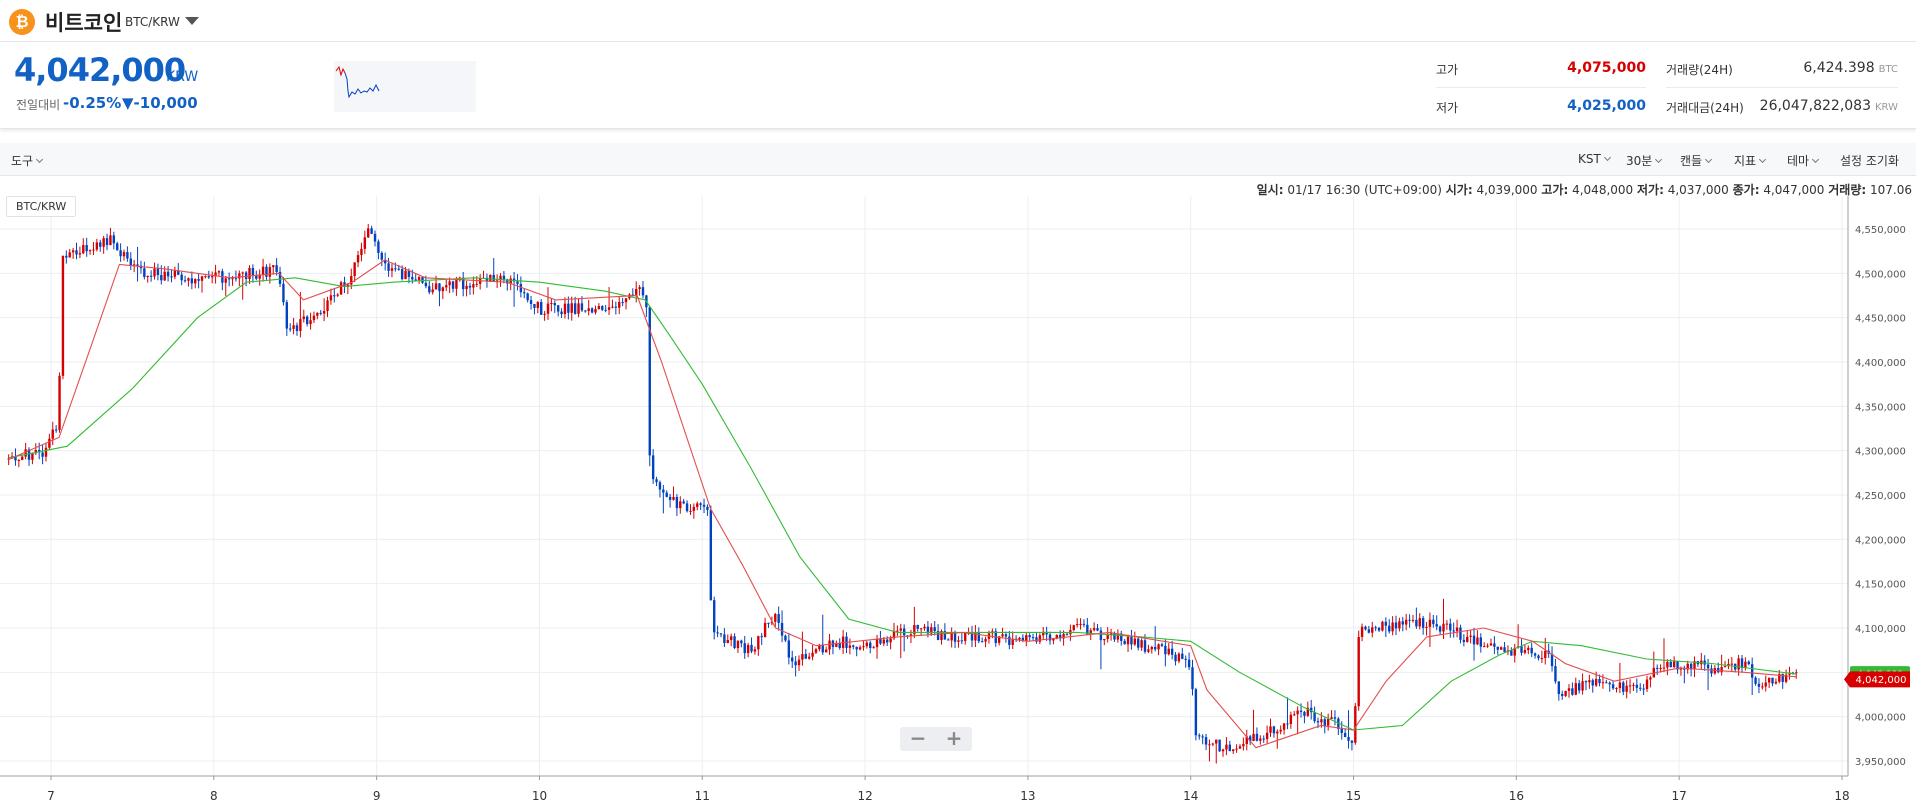  Describe the element at coordinates (954, 738) in the screenshot. I see `zoom-in-button: +` at that location.